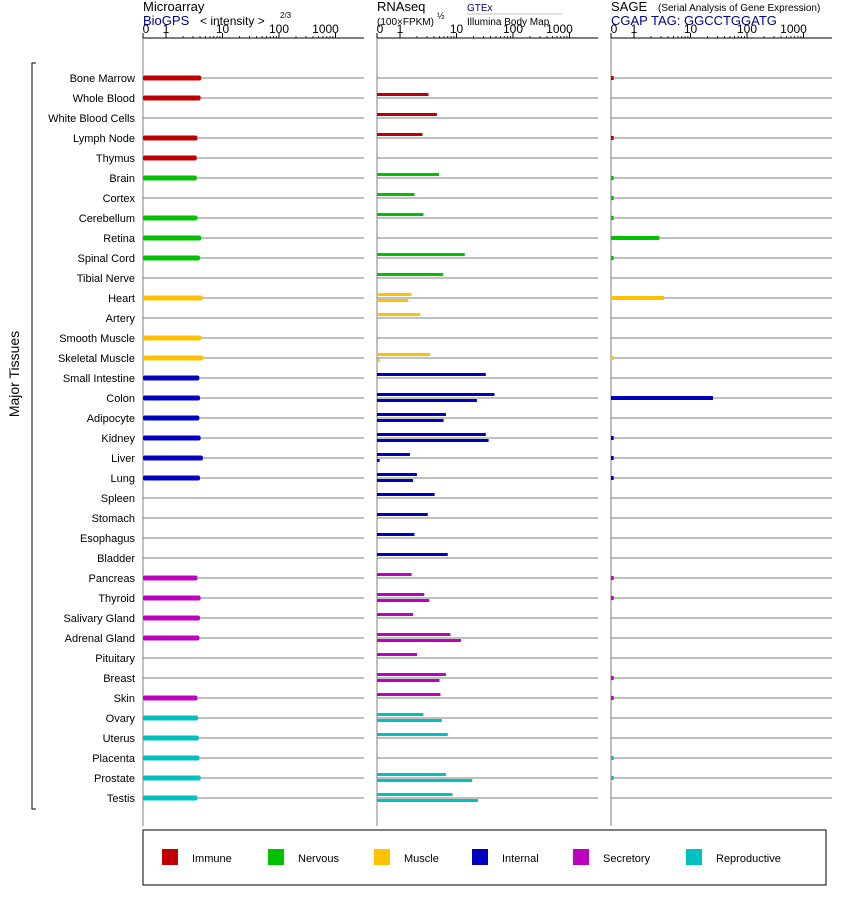 The width and height of the screenshot is (842, 900). What do you see at coordinates (121, 799) in the screenshot?
I see `tissue-label: Testis` at bounding box center [121, 799].